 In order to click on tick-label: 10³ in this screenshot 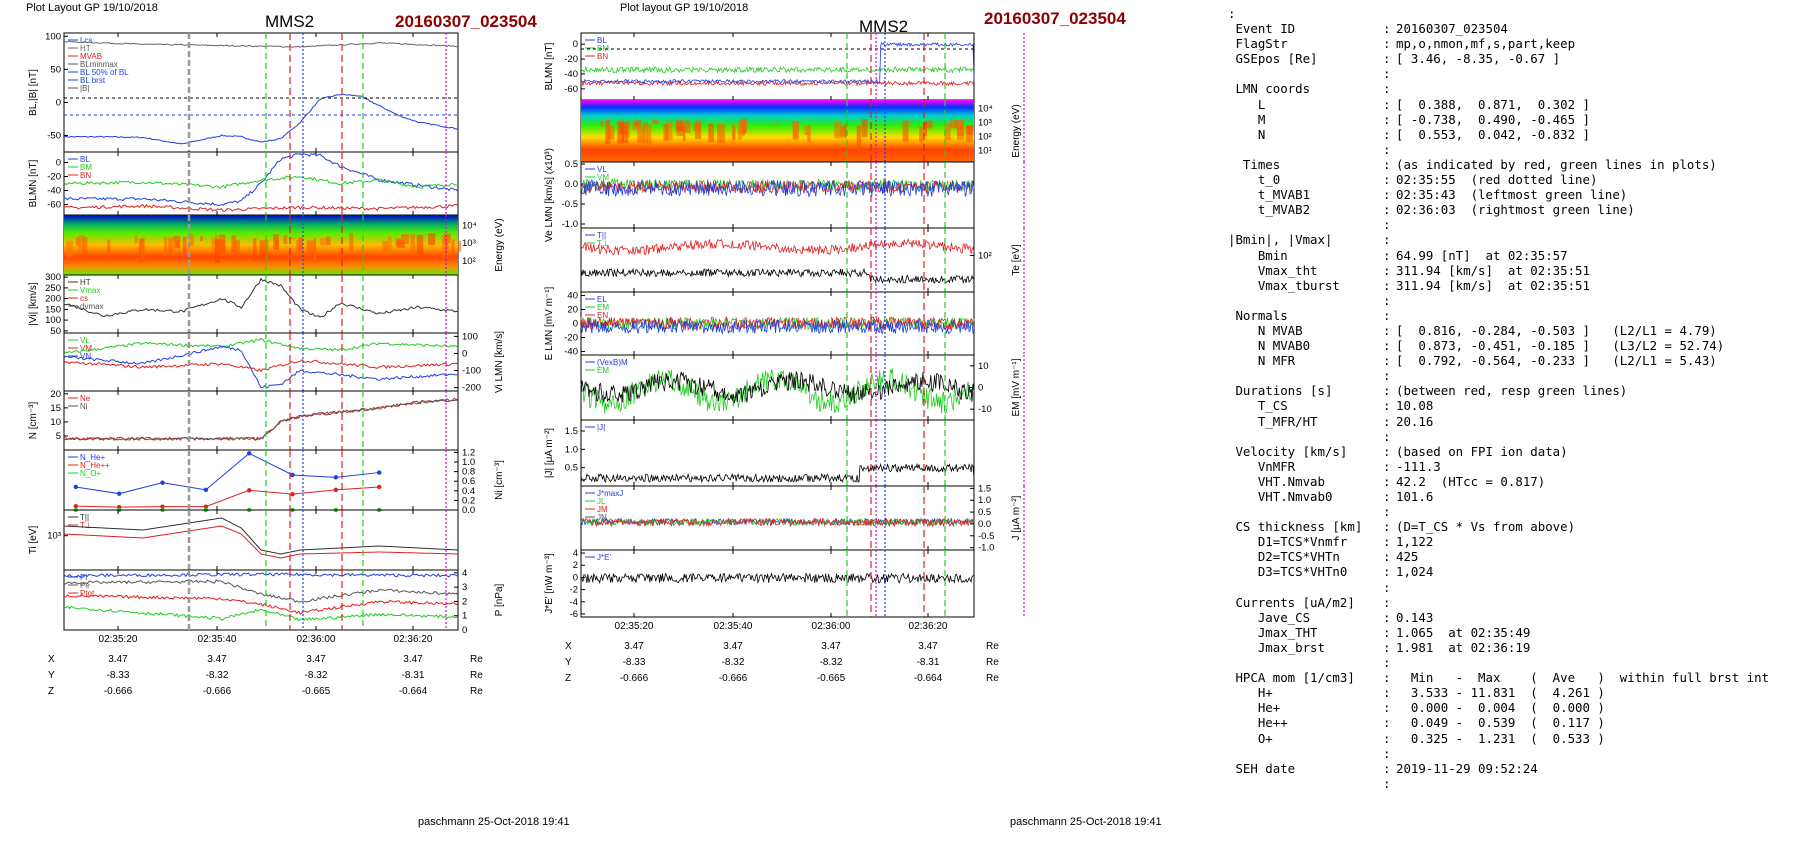, I will do `click(985, 123)`.